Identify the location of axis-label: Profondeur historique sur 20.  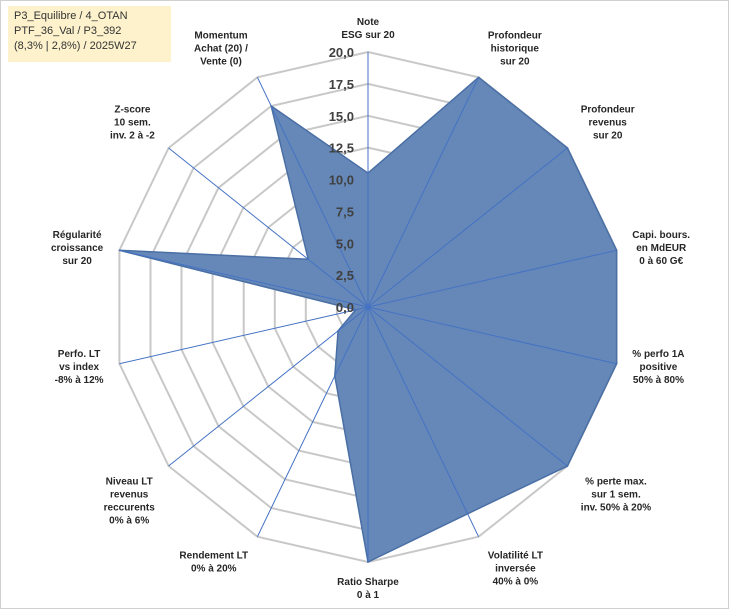
(515, 48).